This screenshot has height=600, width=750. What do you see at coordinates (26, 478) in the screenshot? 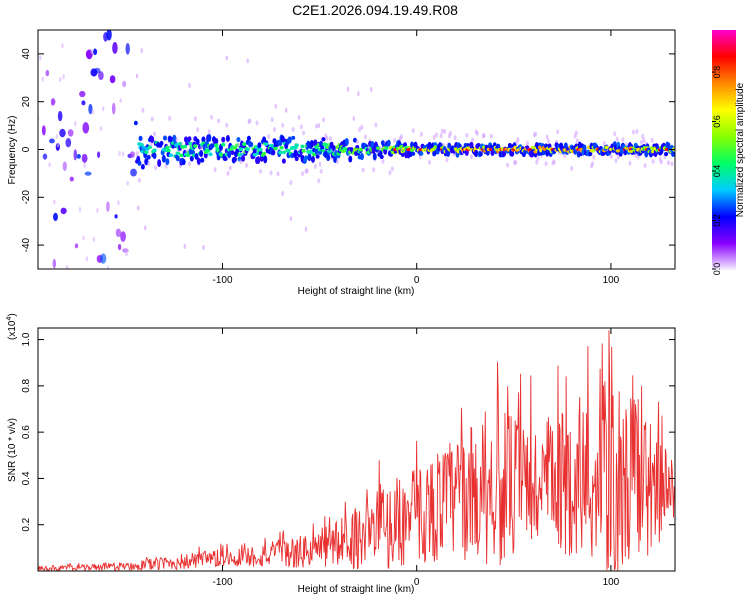
I see `snr-ytick-label: 0.4` at bounding box center [26, 478].